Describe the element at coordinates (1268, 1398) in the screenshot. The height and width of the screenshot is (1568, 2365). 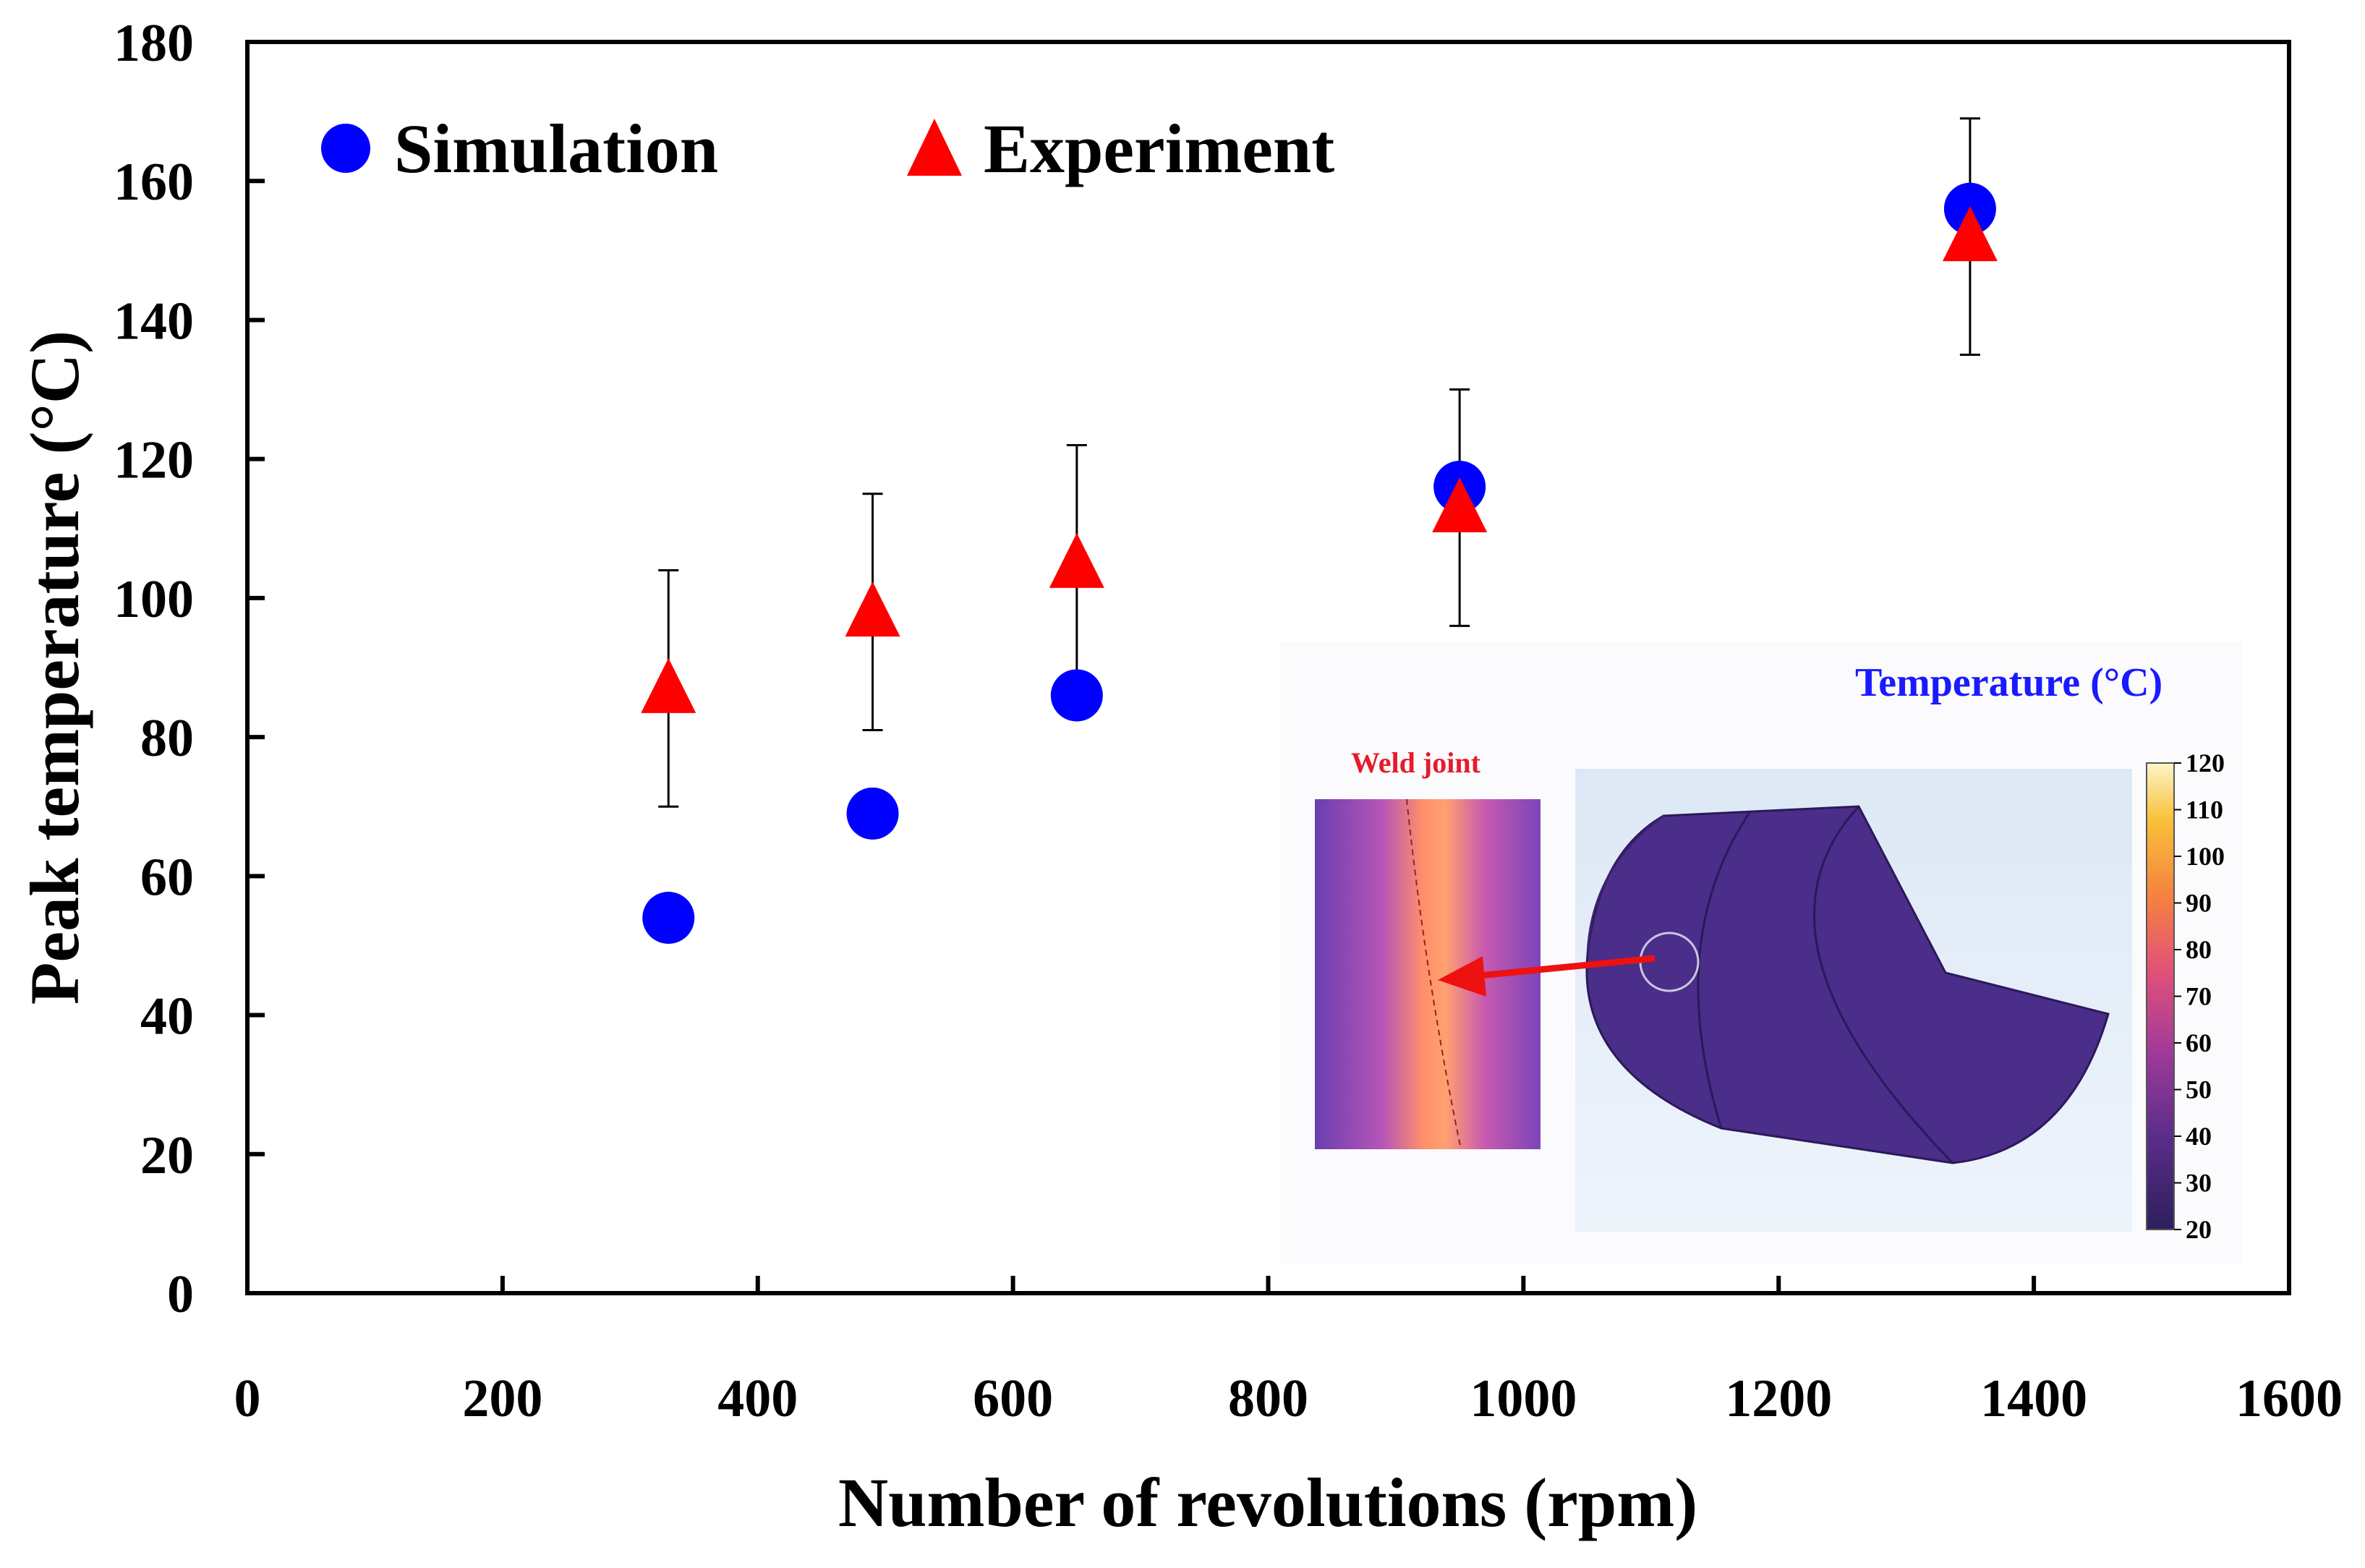
I see `x-tick-label: 800` at that location.